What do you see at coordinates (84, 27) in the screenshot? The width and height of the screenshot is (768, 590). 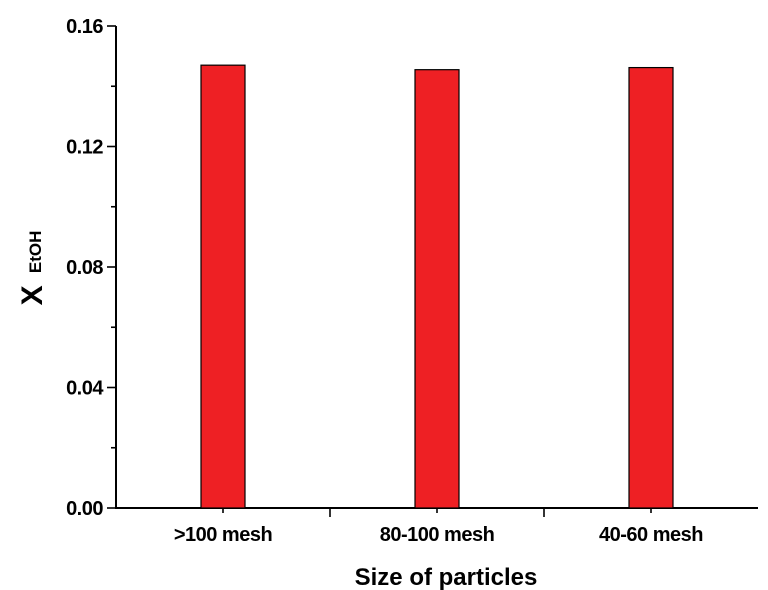 I see `y-tick-label: 0.16` at bounding box center [84, 27].